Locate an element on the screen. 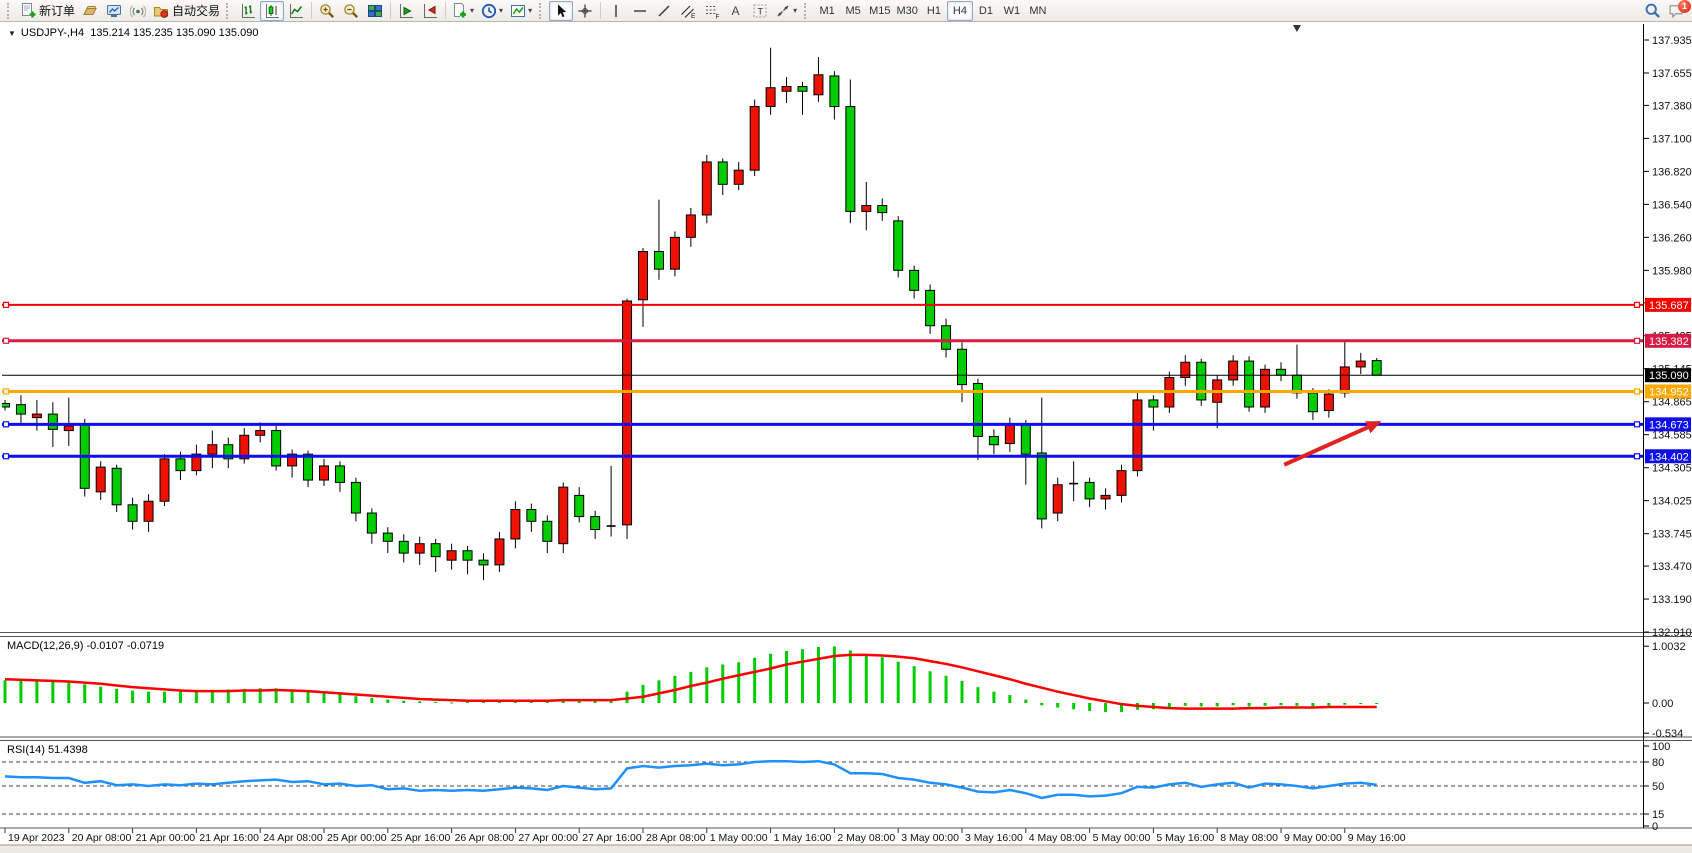 This screenshot has width=1692, height=853. svg-text: 4 May 08:00 is located at coordinates (1058, 838).